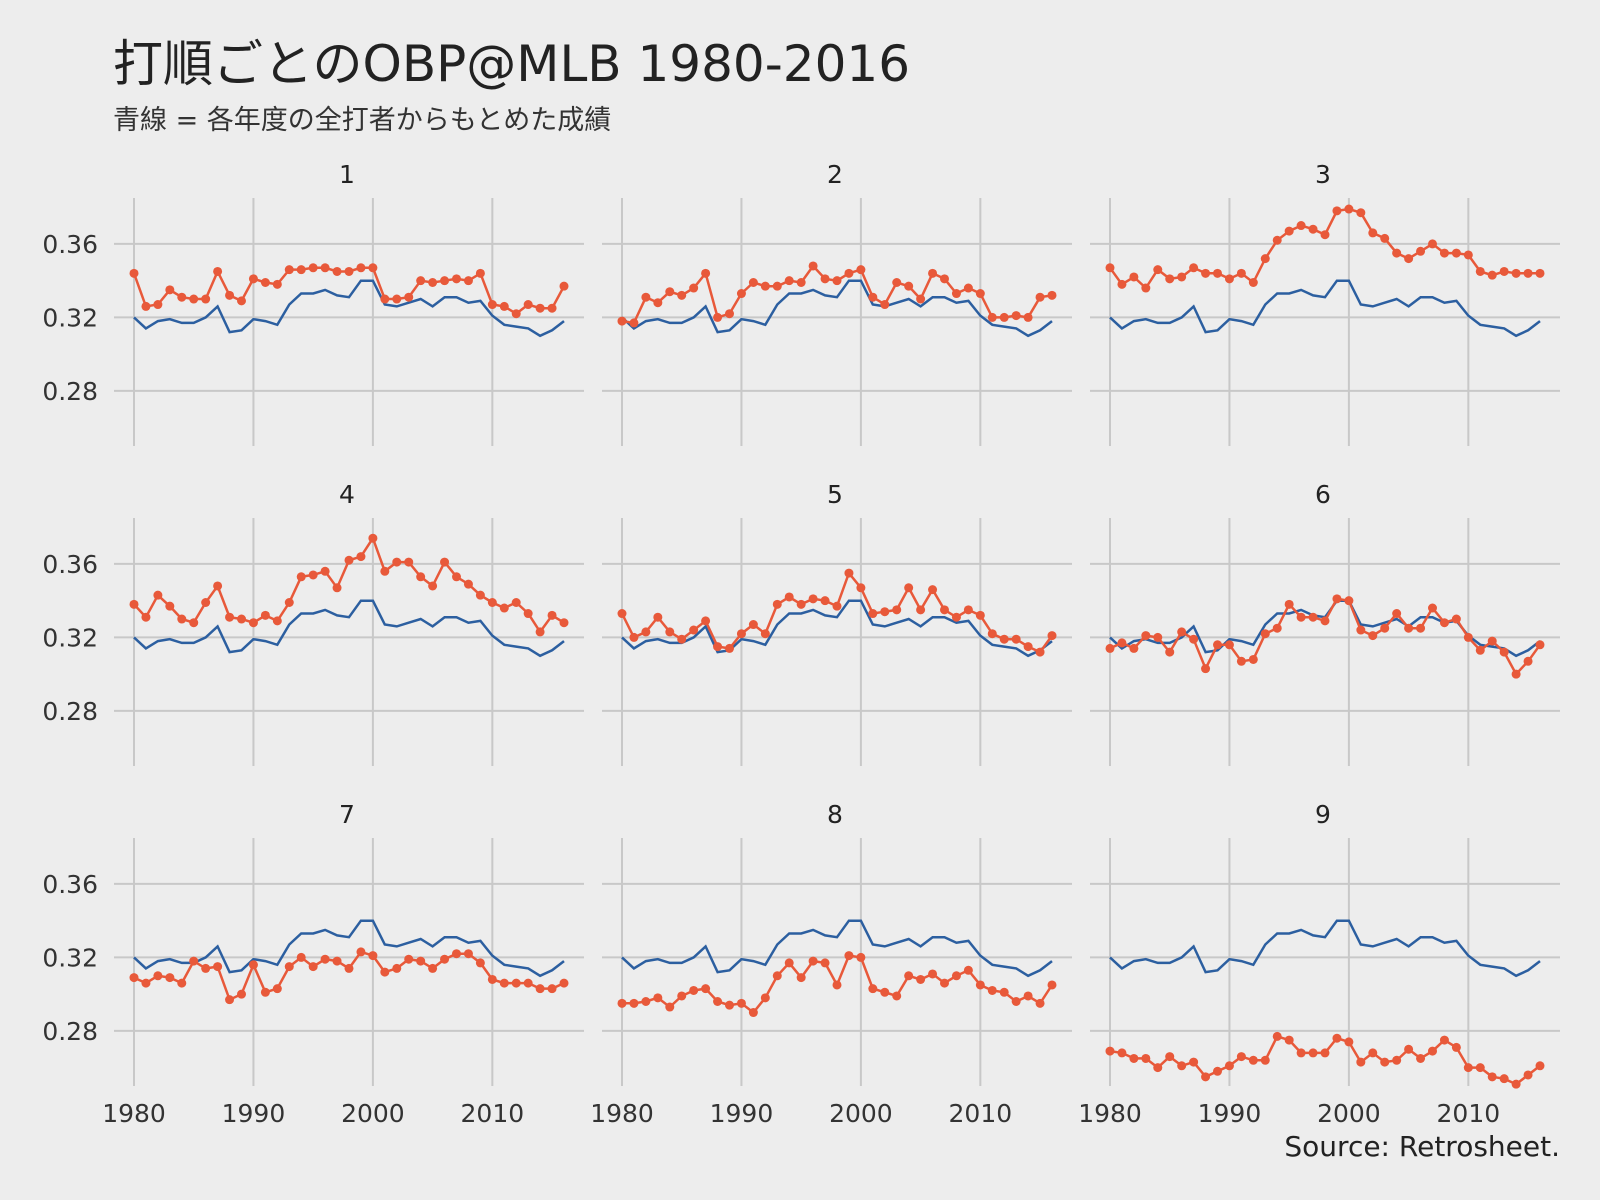 This screenshot has width=1600, height=1200. Describe the element at coordinates (837, 294) in the screenshot. I see `order-line` at that location.